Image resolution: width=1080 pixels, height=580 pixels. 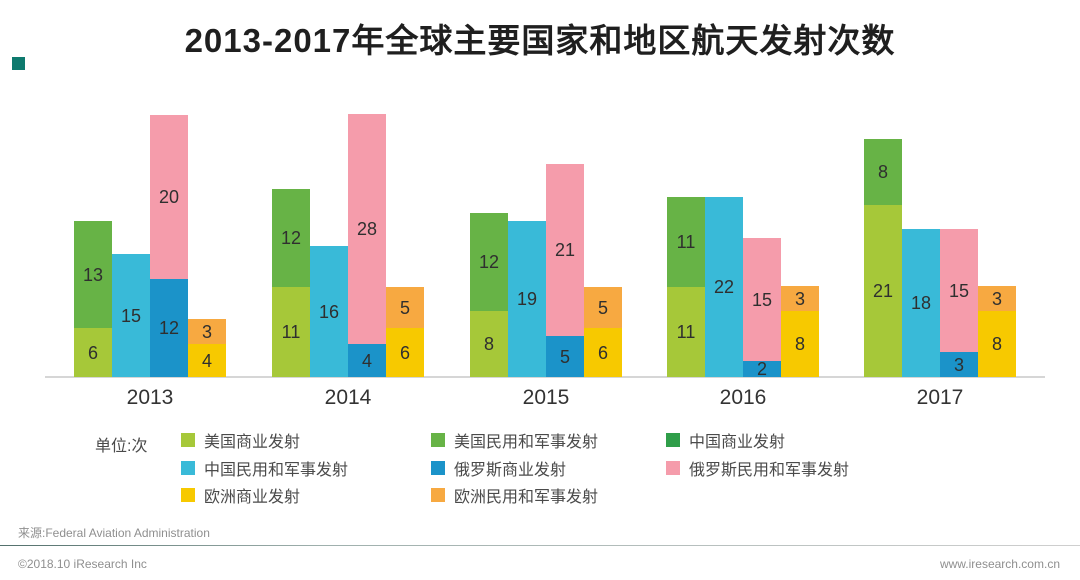 I want to click on x-tick-label: 2015, so click(x=546, y=397).